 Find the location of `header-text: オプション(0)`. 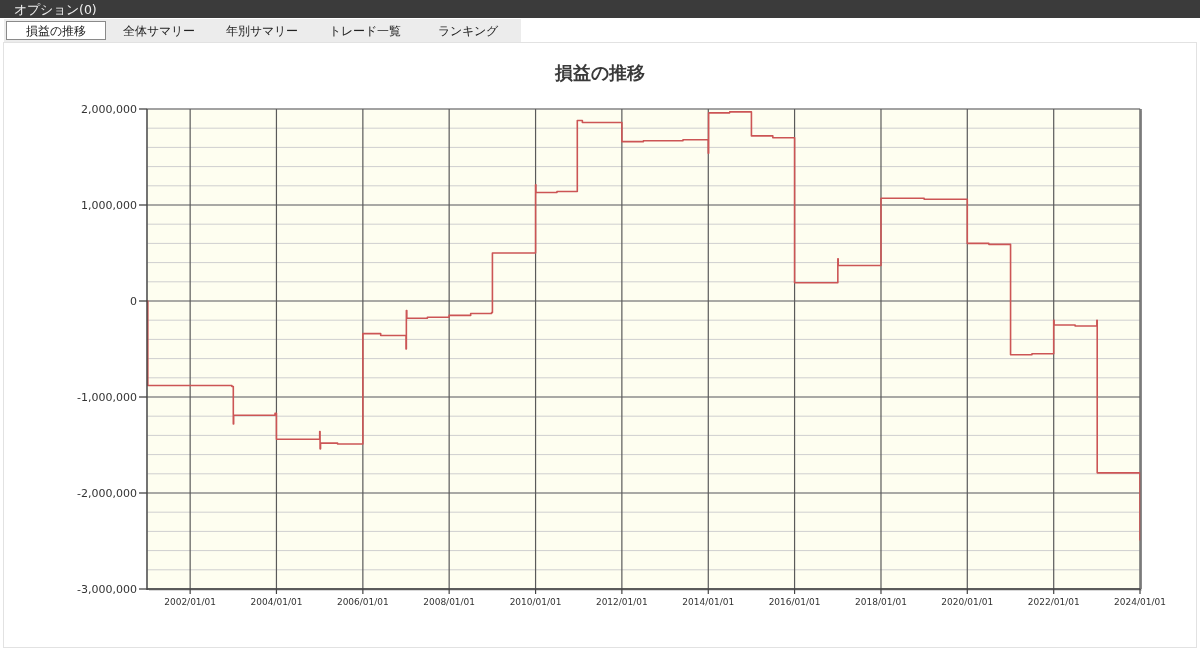

header-text: オプション(0) is located at coordinates (55, 9).